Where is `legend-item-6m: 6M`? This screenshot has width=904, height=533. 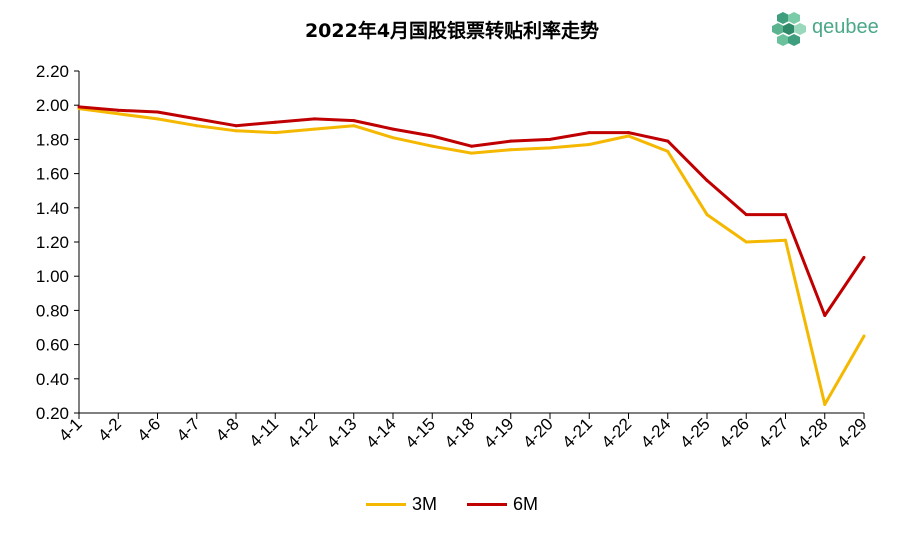
legend-item-6m: 6M is located at coordinates (502, 504).